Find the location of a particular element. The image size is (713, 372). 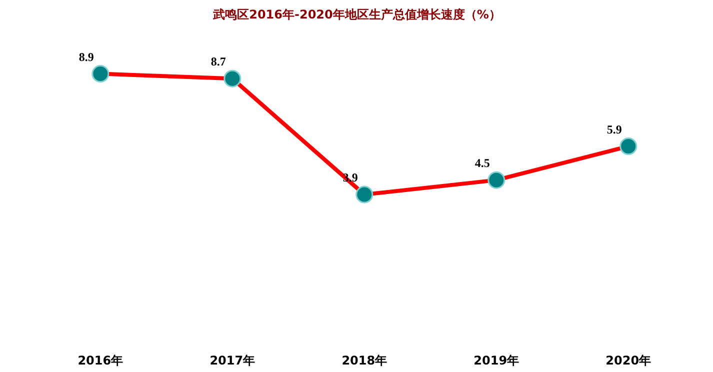

x-tick-label: 2019年 is located at coordinates (497, 361).